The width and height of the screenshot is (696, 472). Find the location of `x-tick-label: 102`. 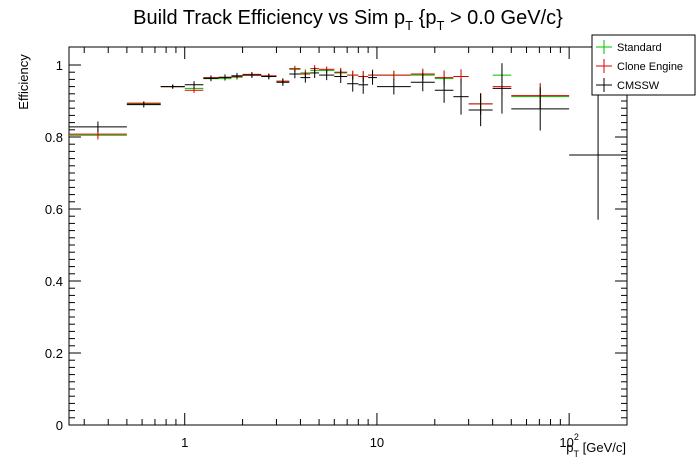

x-tick-label: 102 is located at coordinates (568, 441).